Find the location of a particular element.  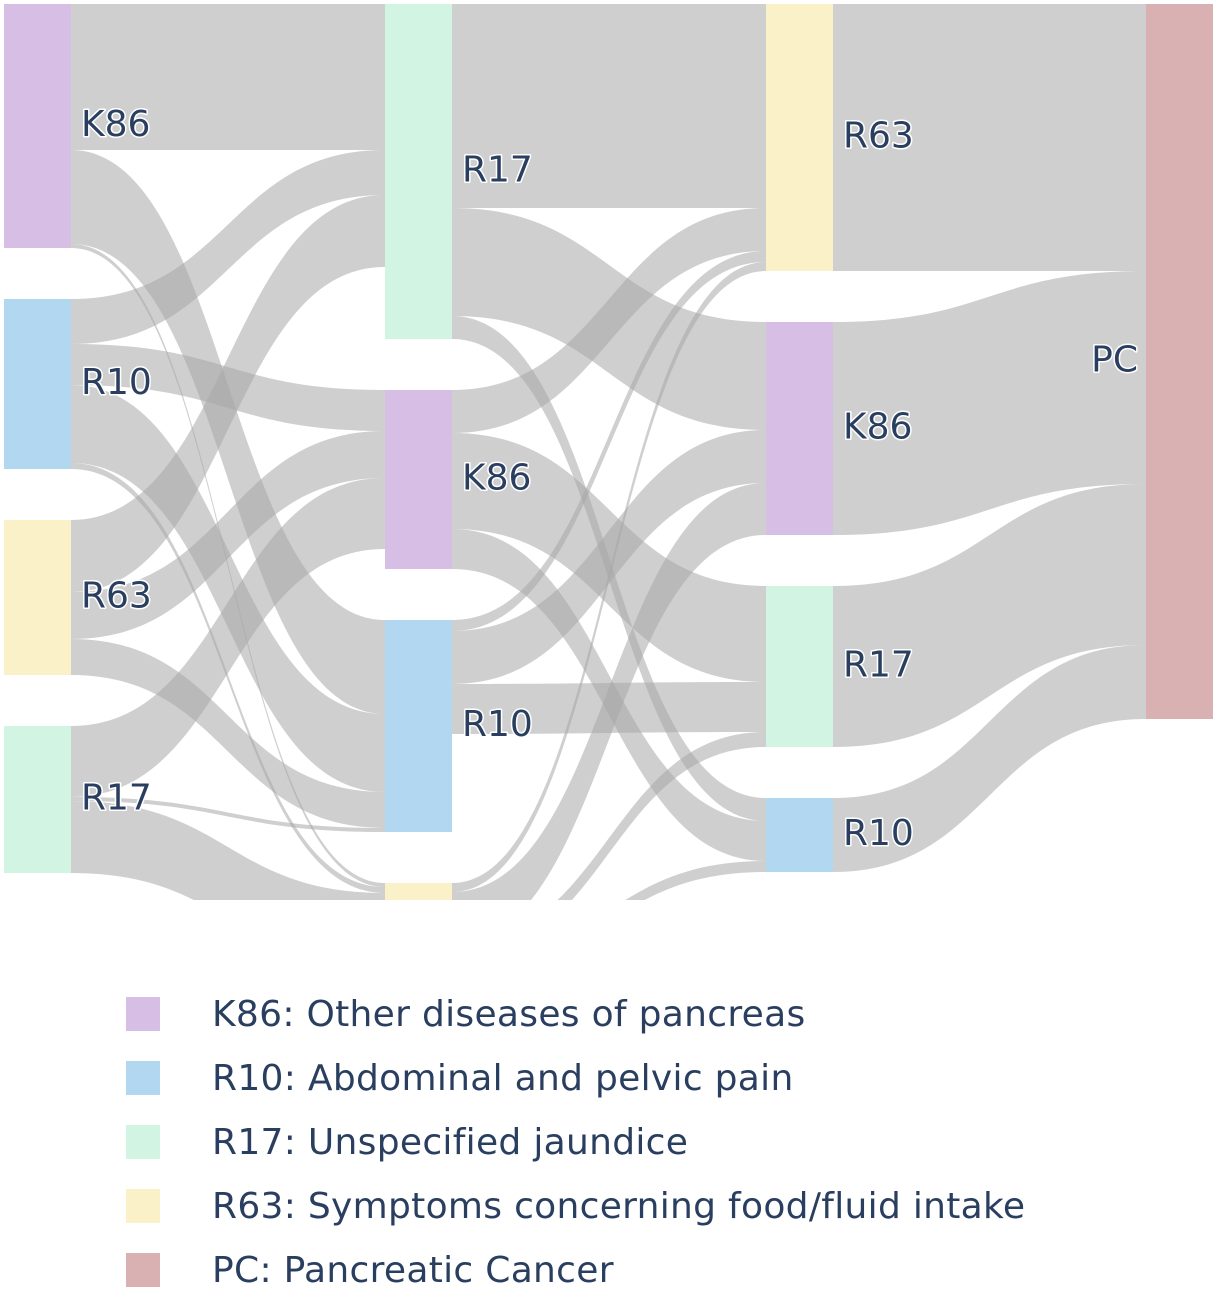

legend-item-pc: PC: Pancreatic Cancer is located at coordinates (575, 1270).